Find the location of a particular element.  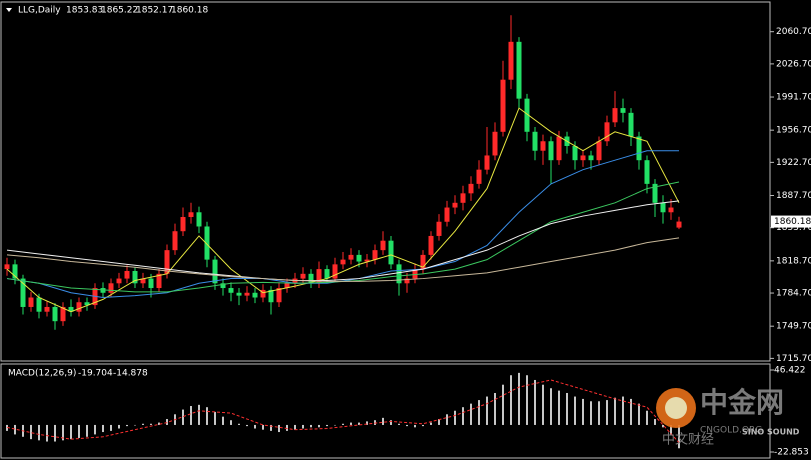

y-tick-label: 1784.70 is located at coordinates (793, 294).